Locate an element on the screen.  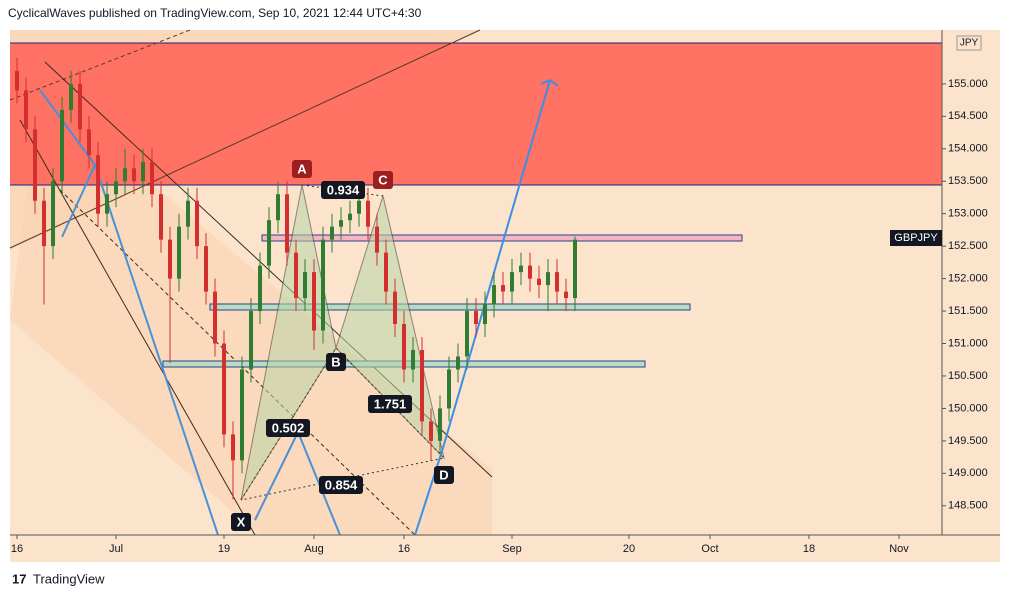
y-tick-label: 148.500 is located at coordinates (968, 506).